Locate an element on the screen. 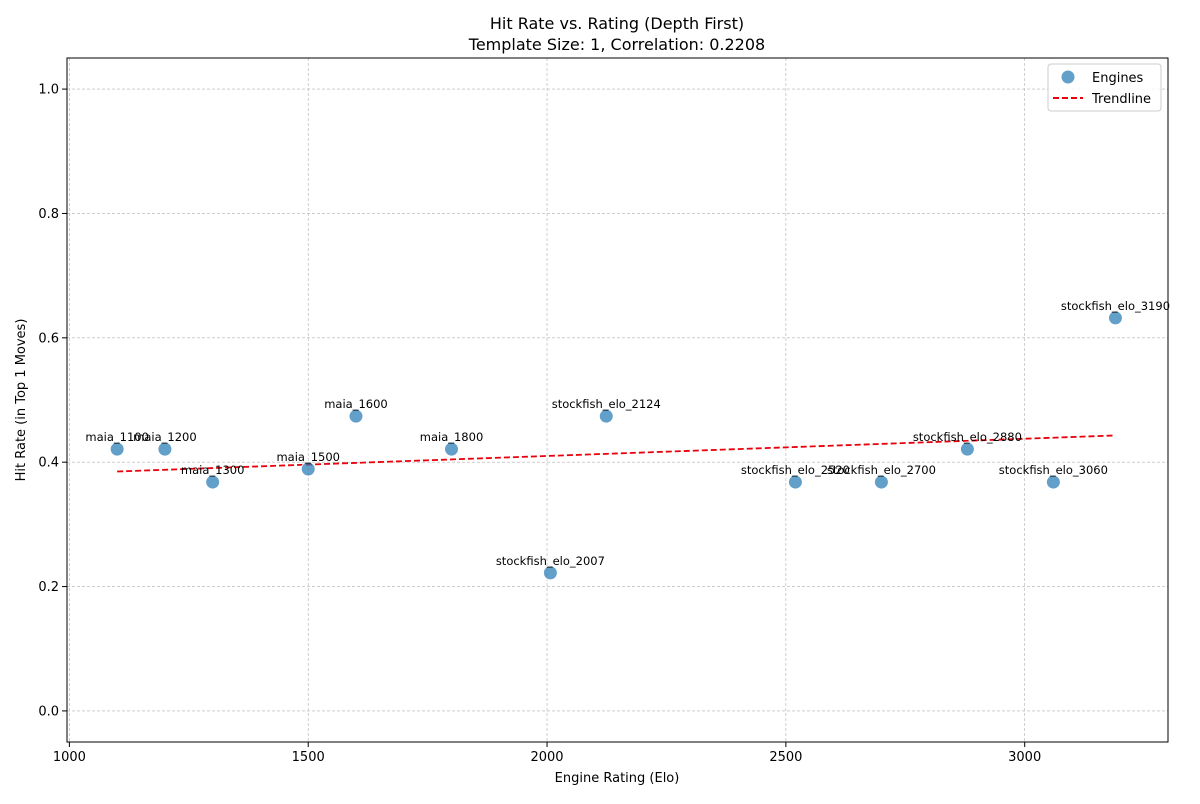  legend-trendline-label: Trendline is located at coordinates (1121, 99).